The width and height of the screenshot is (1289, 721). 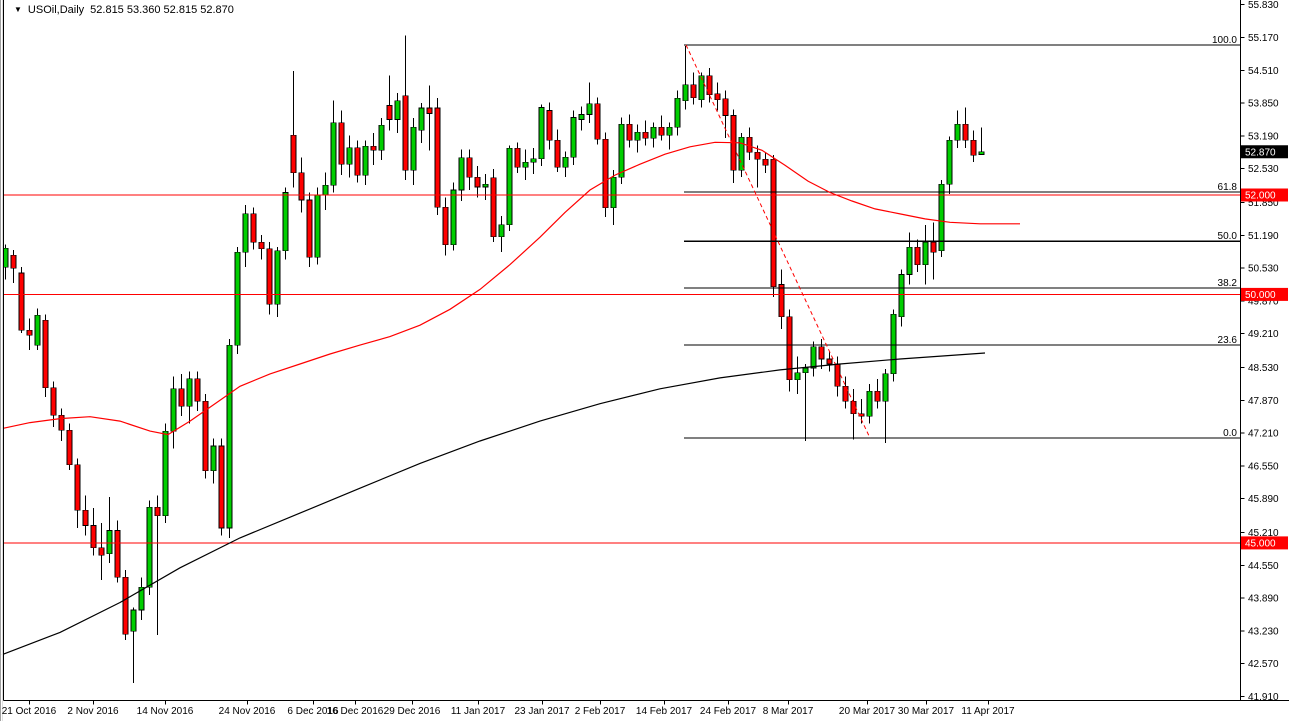 What do you see at coordinates (1228, 340) in the screenshot?
I see `fib-level-label: 23.6` at bounding box center [1228, 340].